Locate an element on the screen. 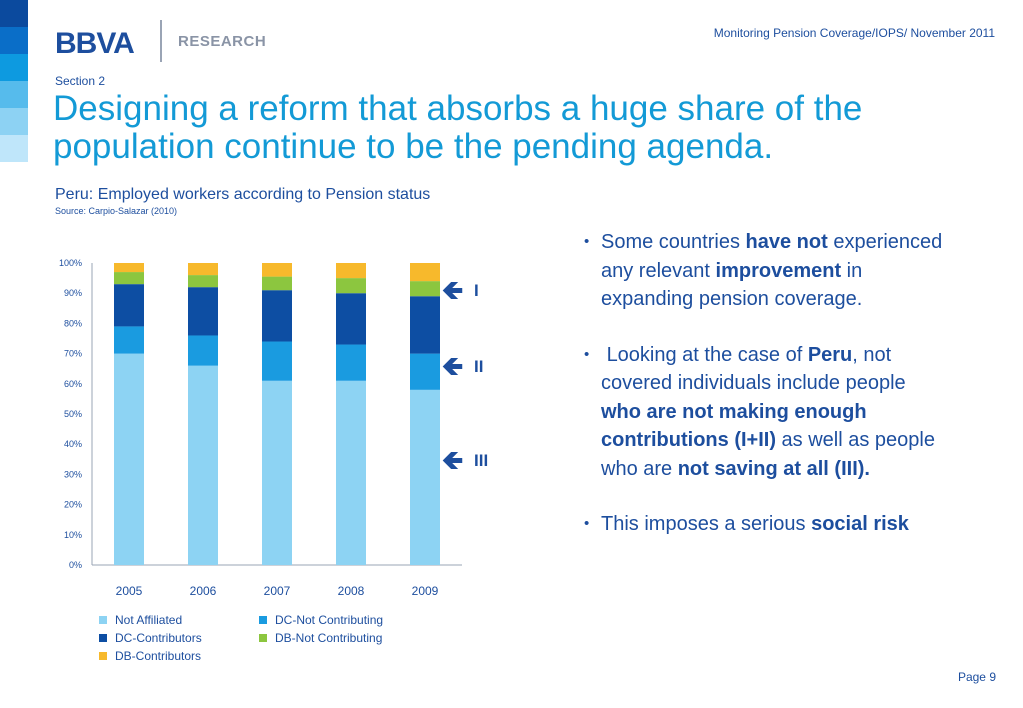 This screenshot has width=1023, height=708. bullet-item: • This imposes a serious social risk is located at coordinates (764, 524).